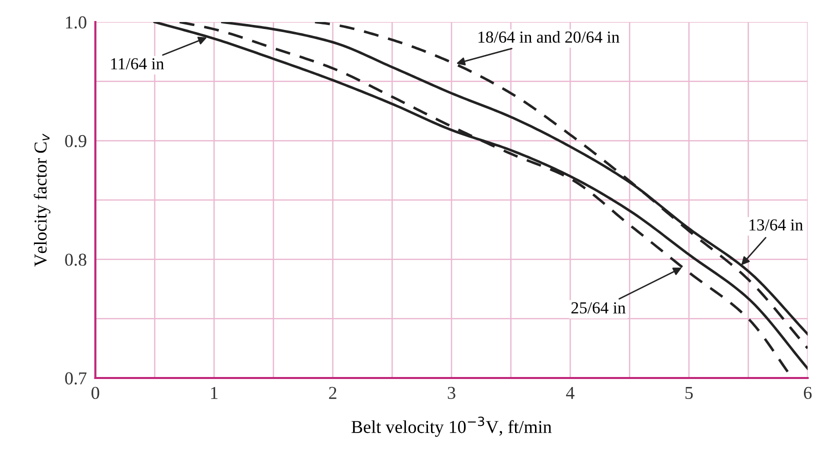  Describe the element at coordinates (452, 426) in the screenshot. I see `x-axis-title: Belt velocity 10$^{−3}$V, ft/min` at that location.